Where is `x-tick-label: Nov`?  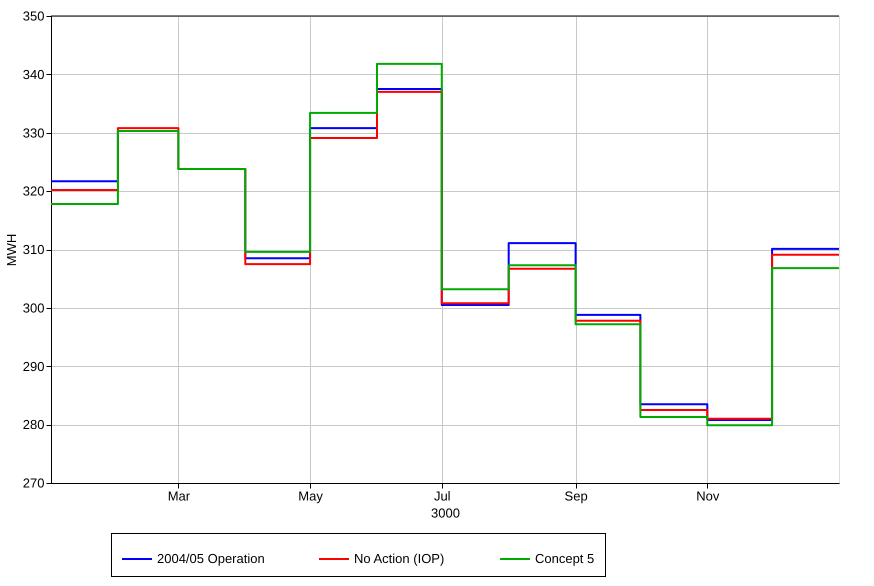
x-tick-label: Nov is located at coordinates (708, 496).